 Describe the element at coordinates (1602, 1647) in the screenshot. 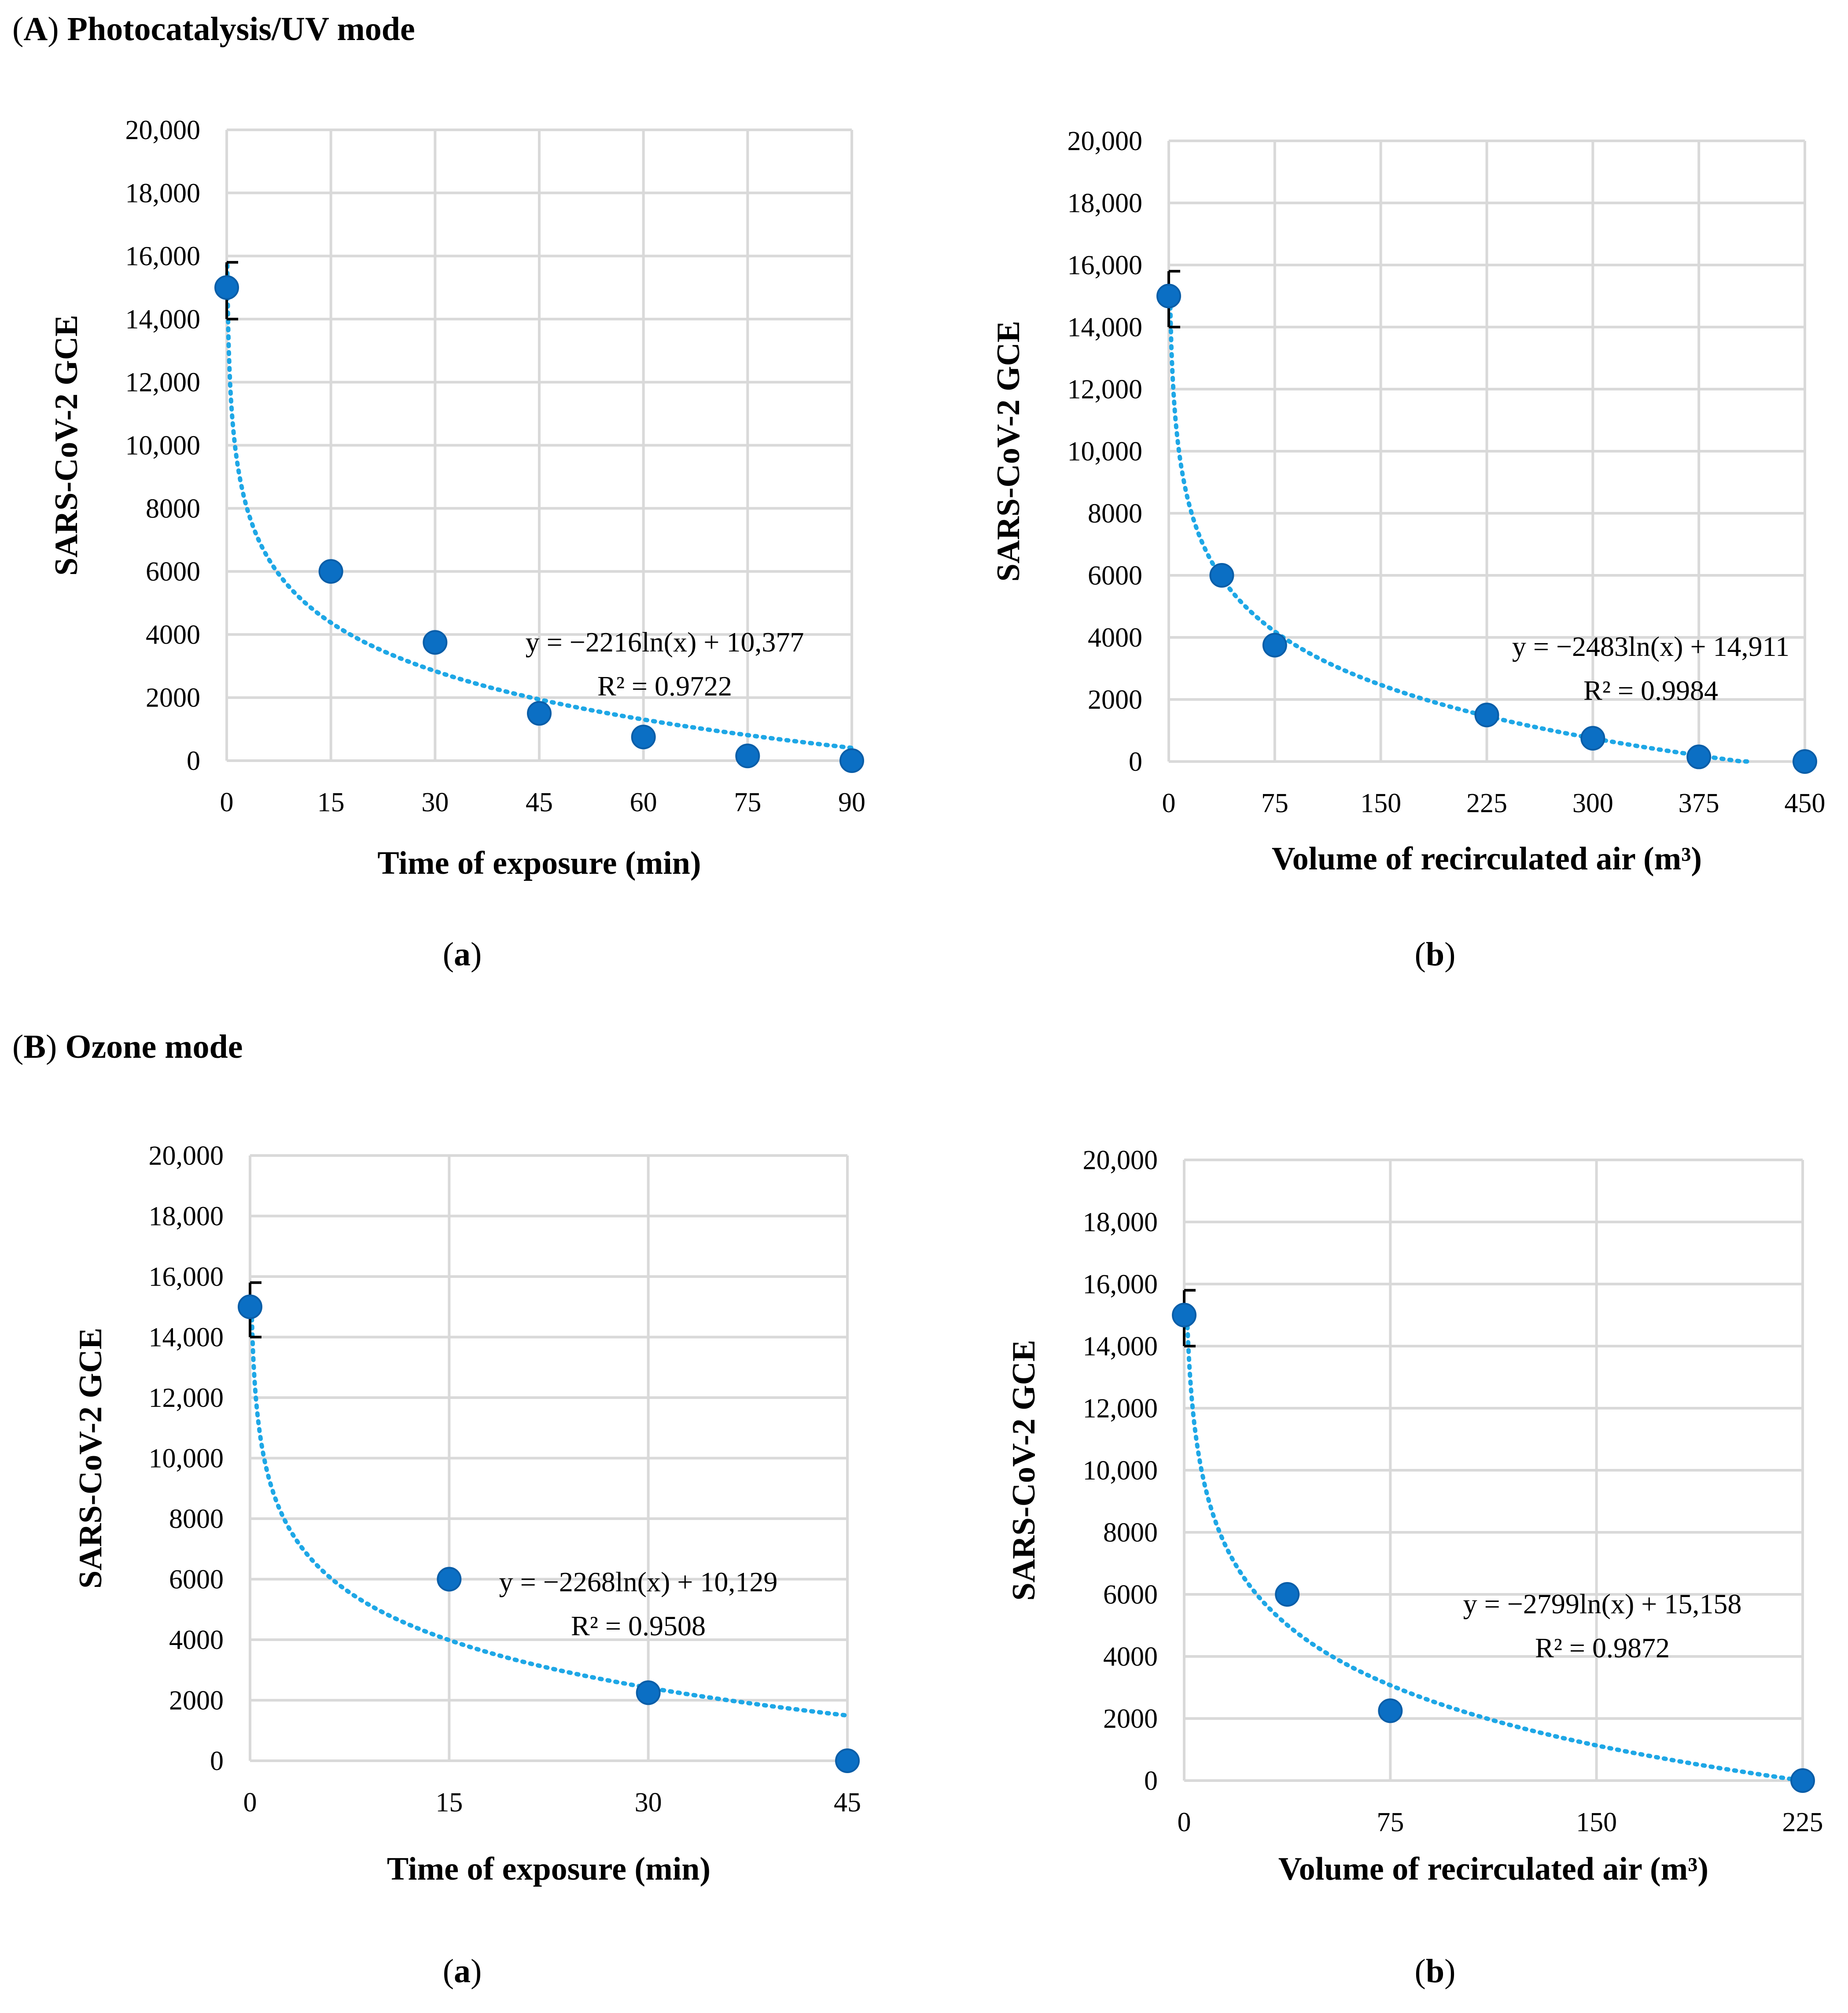

I see `r-squared-label: R² = 0.9872` at that location.